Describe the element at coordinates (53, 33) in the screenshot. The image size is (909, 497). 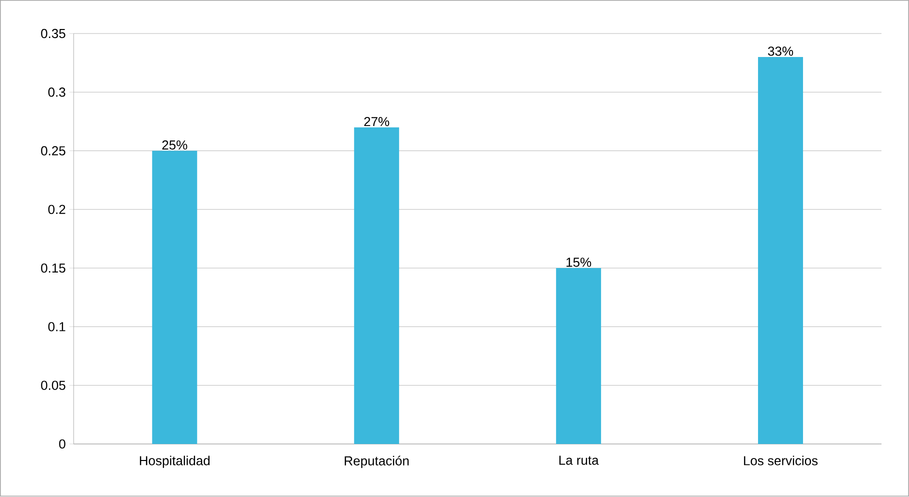
I see `y-tick-label: 0.35` at that location.